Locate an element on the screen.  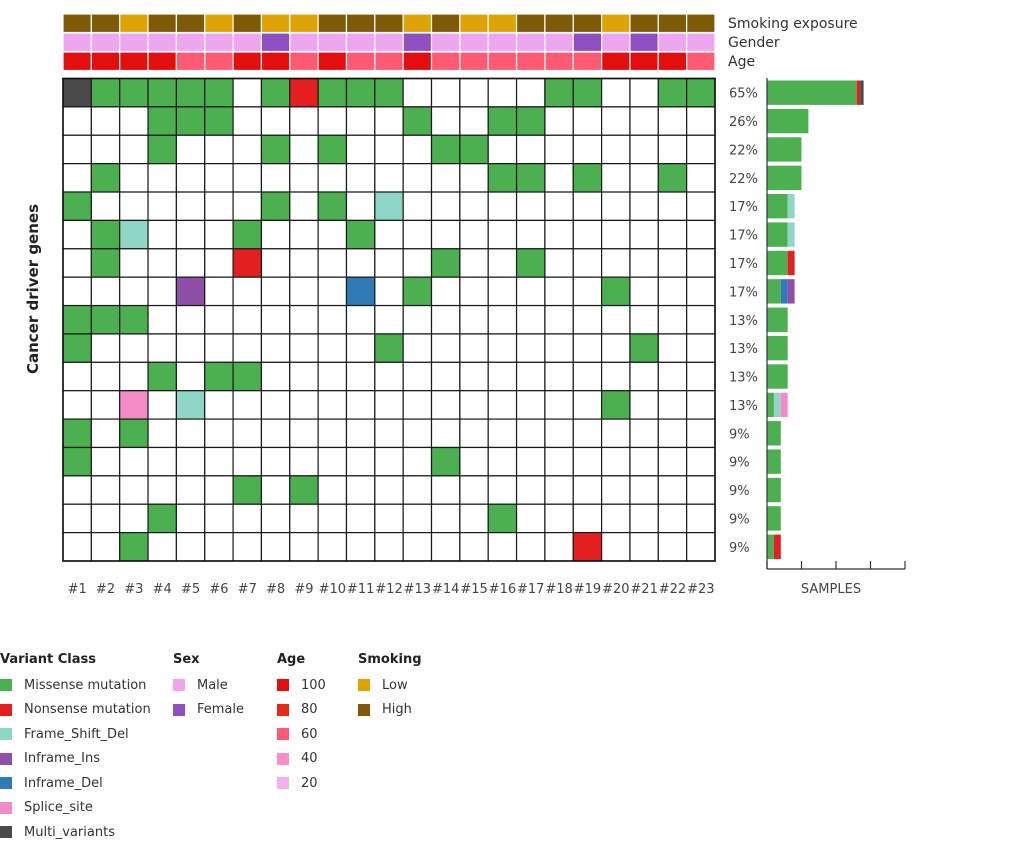
track-label-smoking: Smoking exposure is located at coordinates (793, 24).